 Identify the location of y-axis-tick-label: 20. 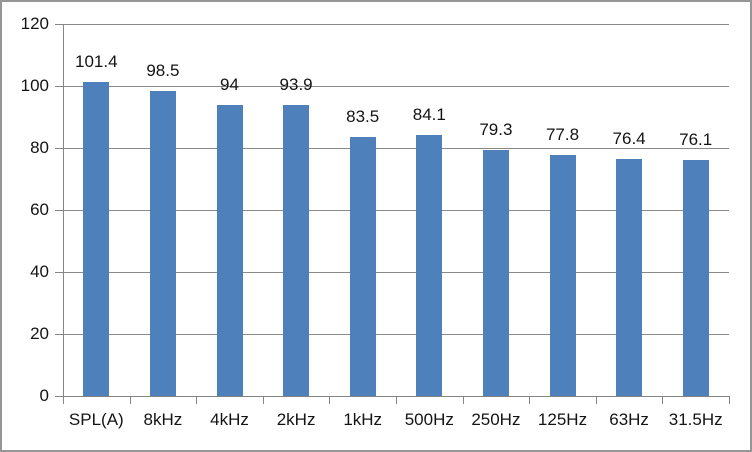
(39, 333).